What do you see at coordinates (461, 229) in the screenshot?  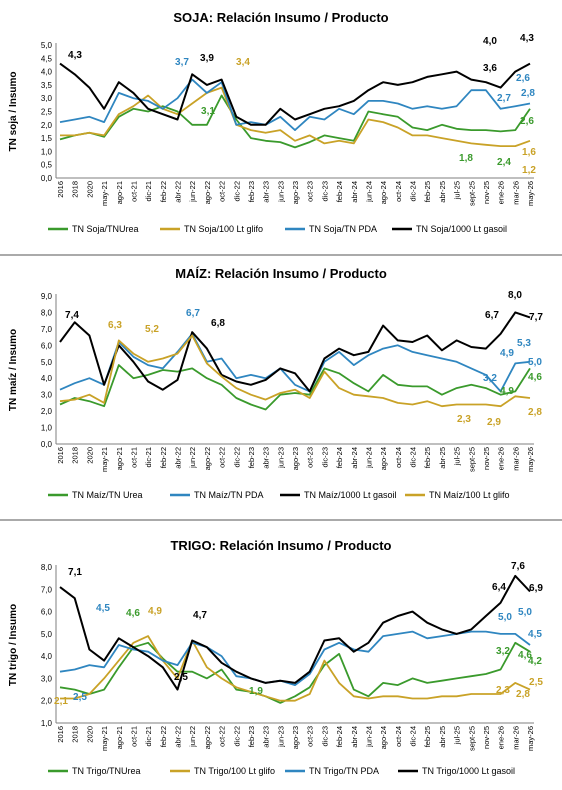 I see `legend-label: TN Soja/1000 Lt gasoil` at bounding box center [461, 229].